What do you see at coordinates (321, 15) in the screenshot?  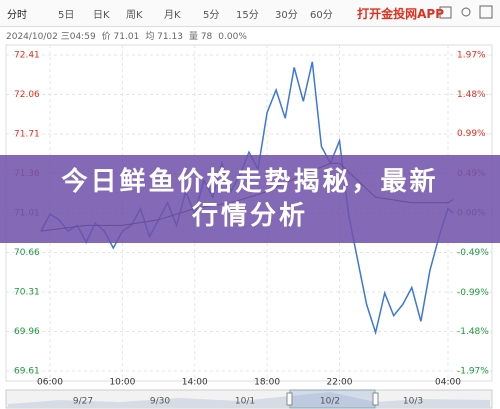 I see `tab: 60分` at bounding box center [321, 15].